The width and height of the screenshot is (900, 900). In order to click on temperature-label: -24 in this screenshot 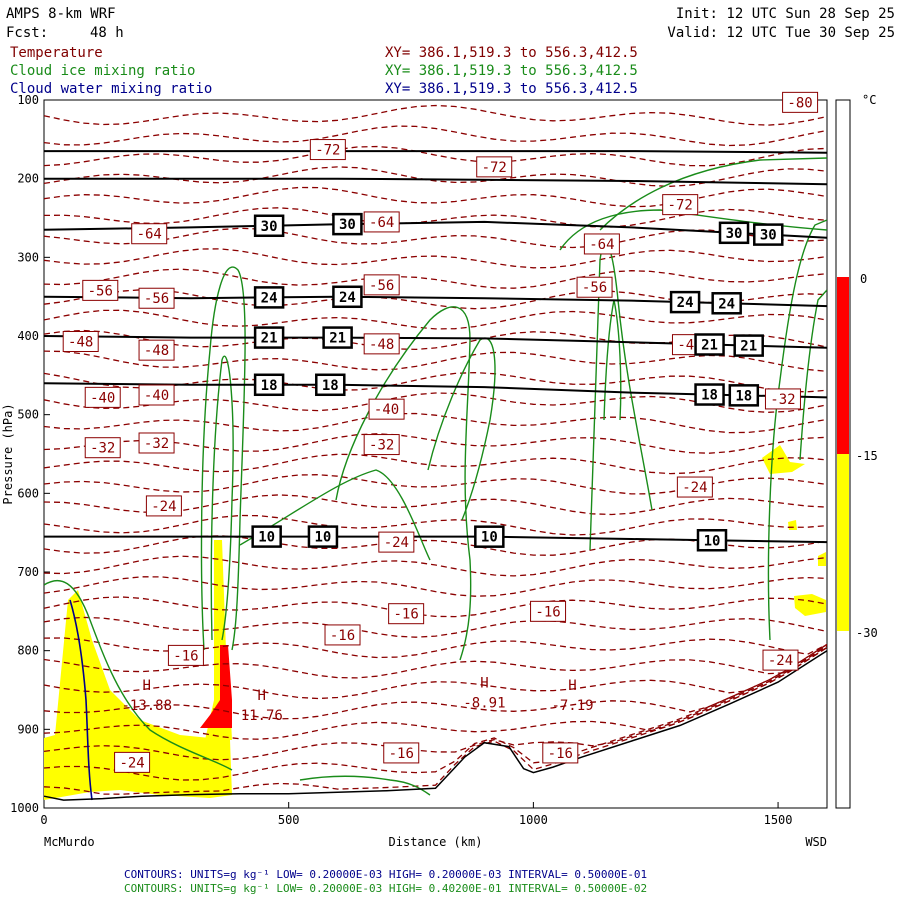, I will do `click(396, 542)`.